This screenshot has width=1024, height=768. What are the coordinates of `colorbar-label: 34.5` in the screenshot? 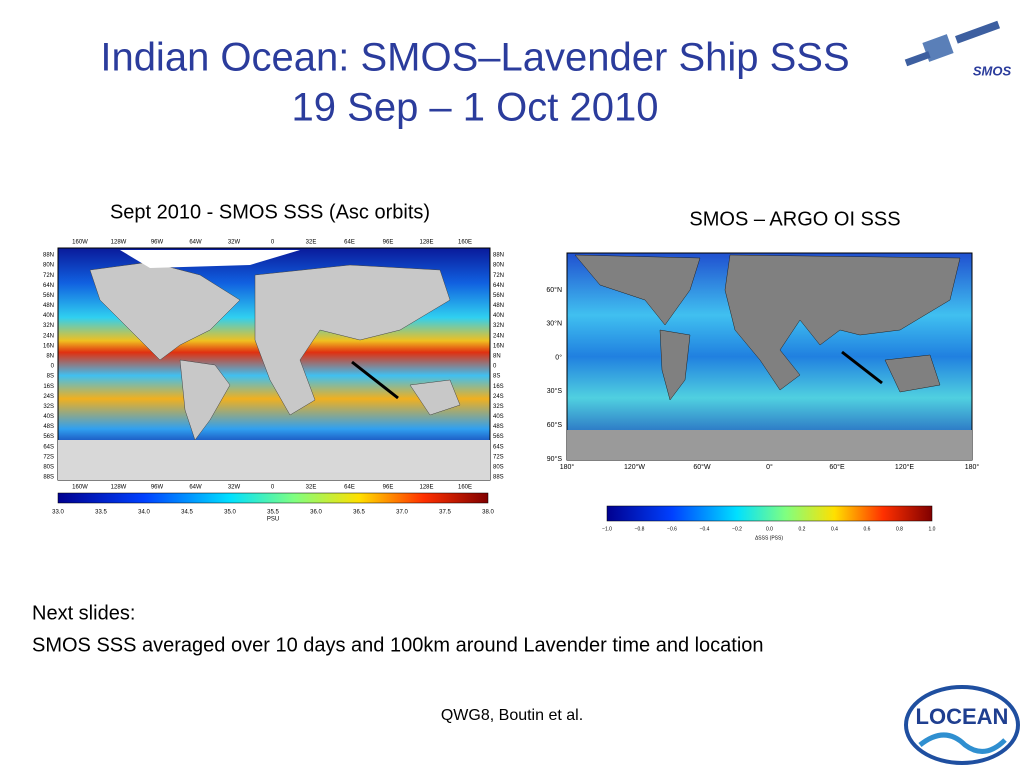 It's located at (187, 513).